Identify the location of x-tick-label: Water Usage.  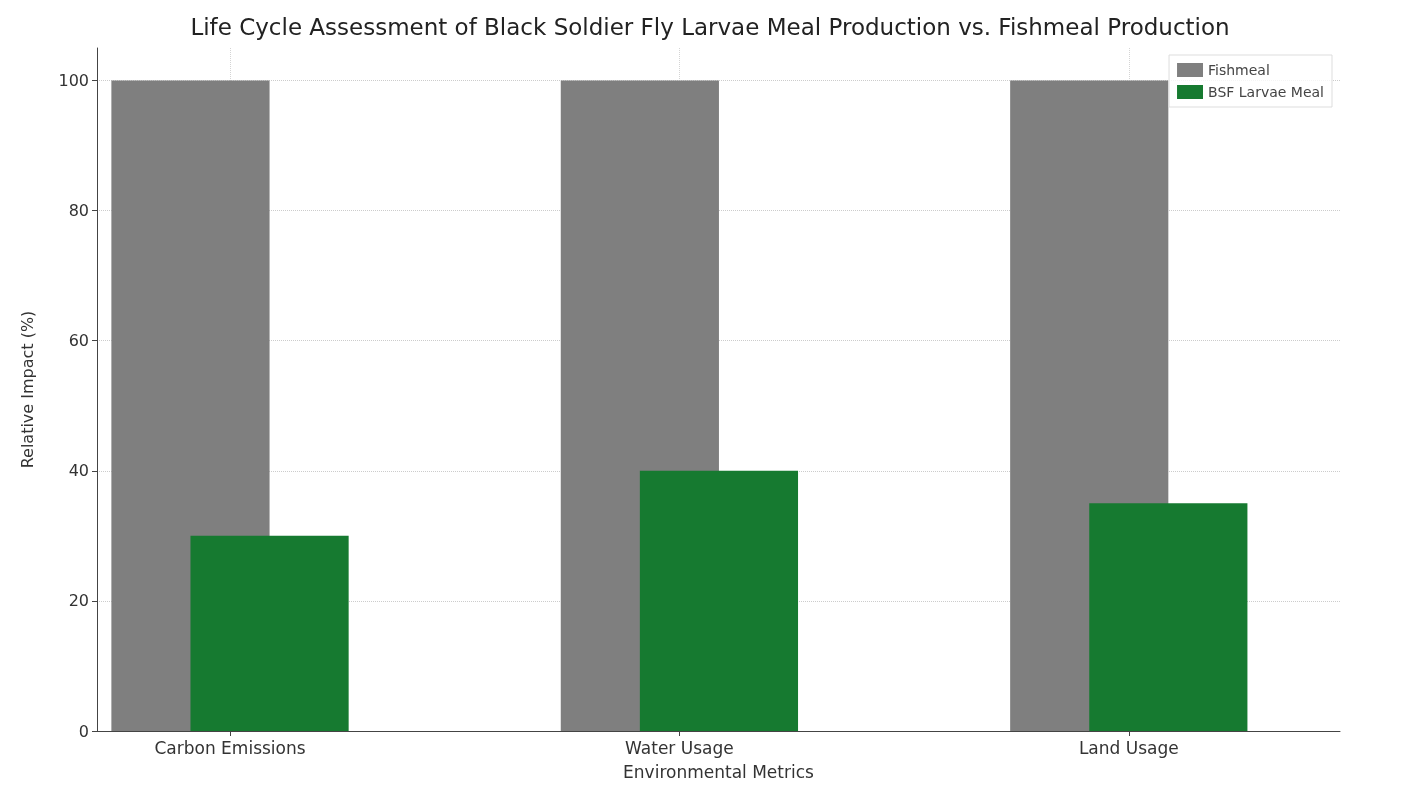
(679, 747).